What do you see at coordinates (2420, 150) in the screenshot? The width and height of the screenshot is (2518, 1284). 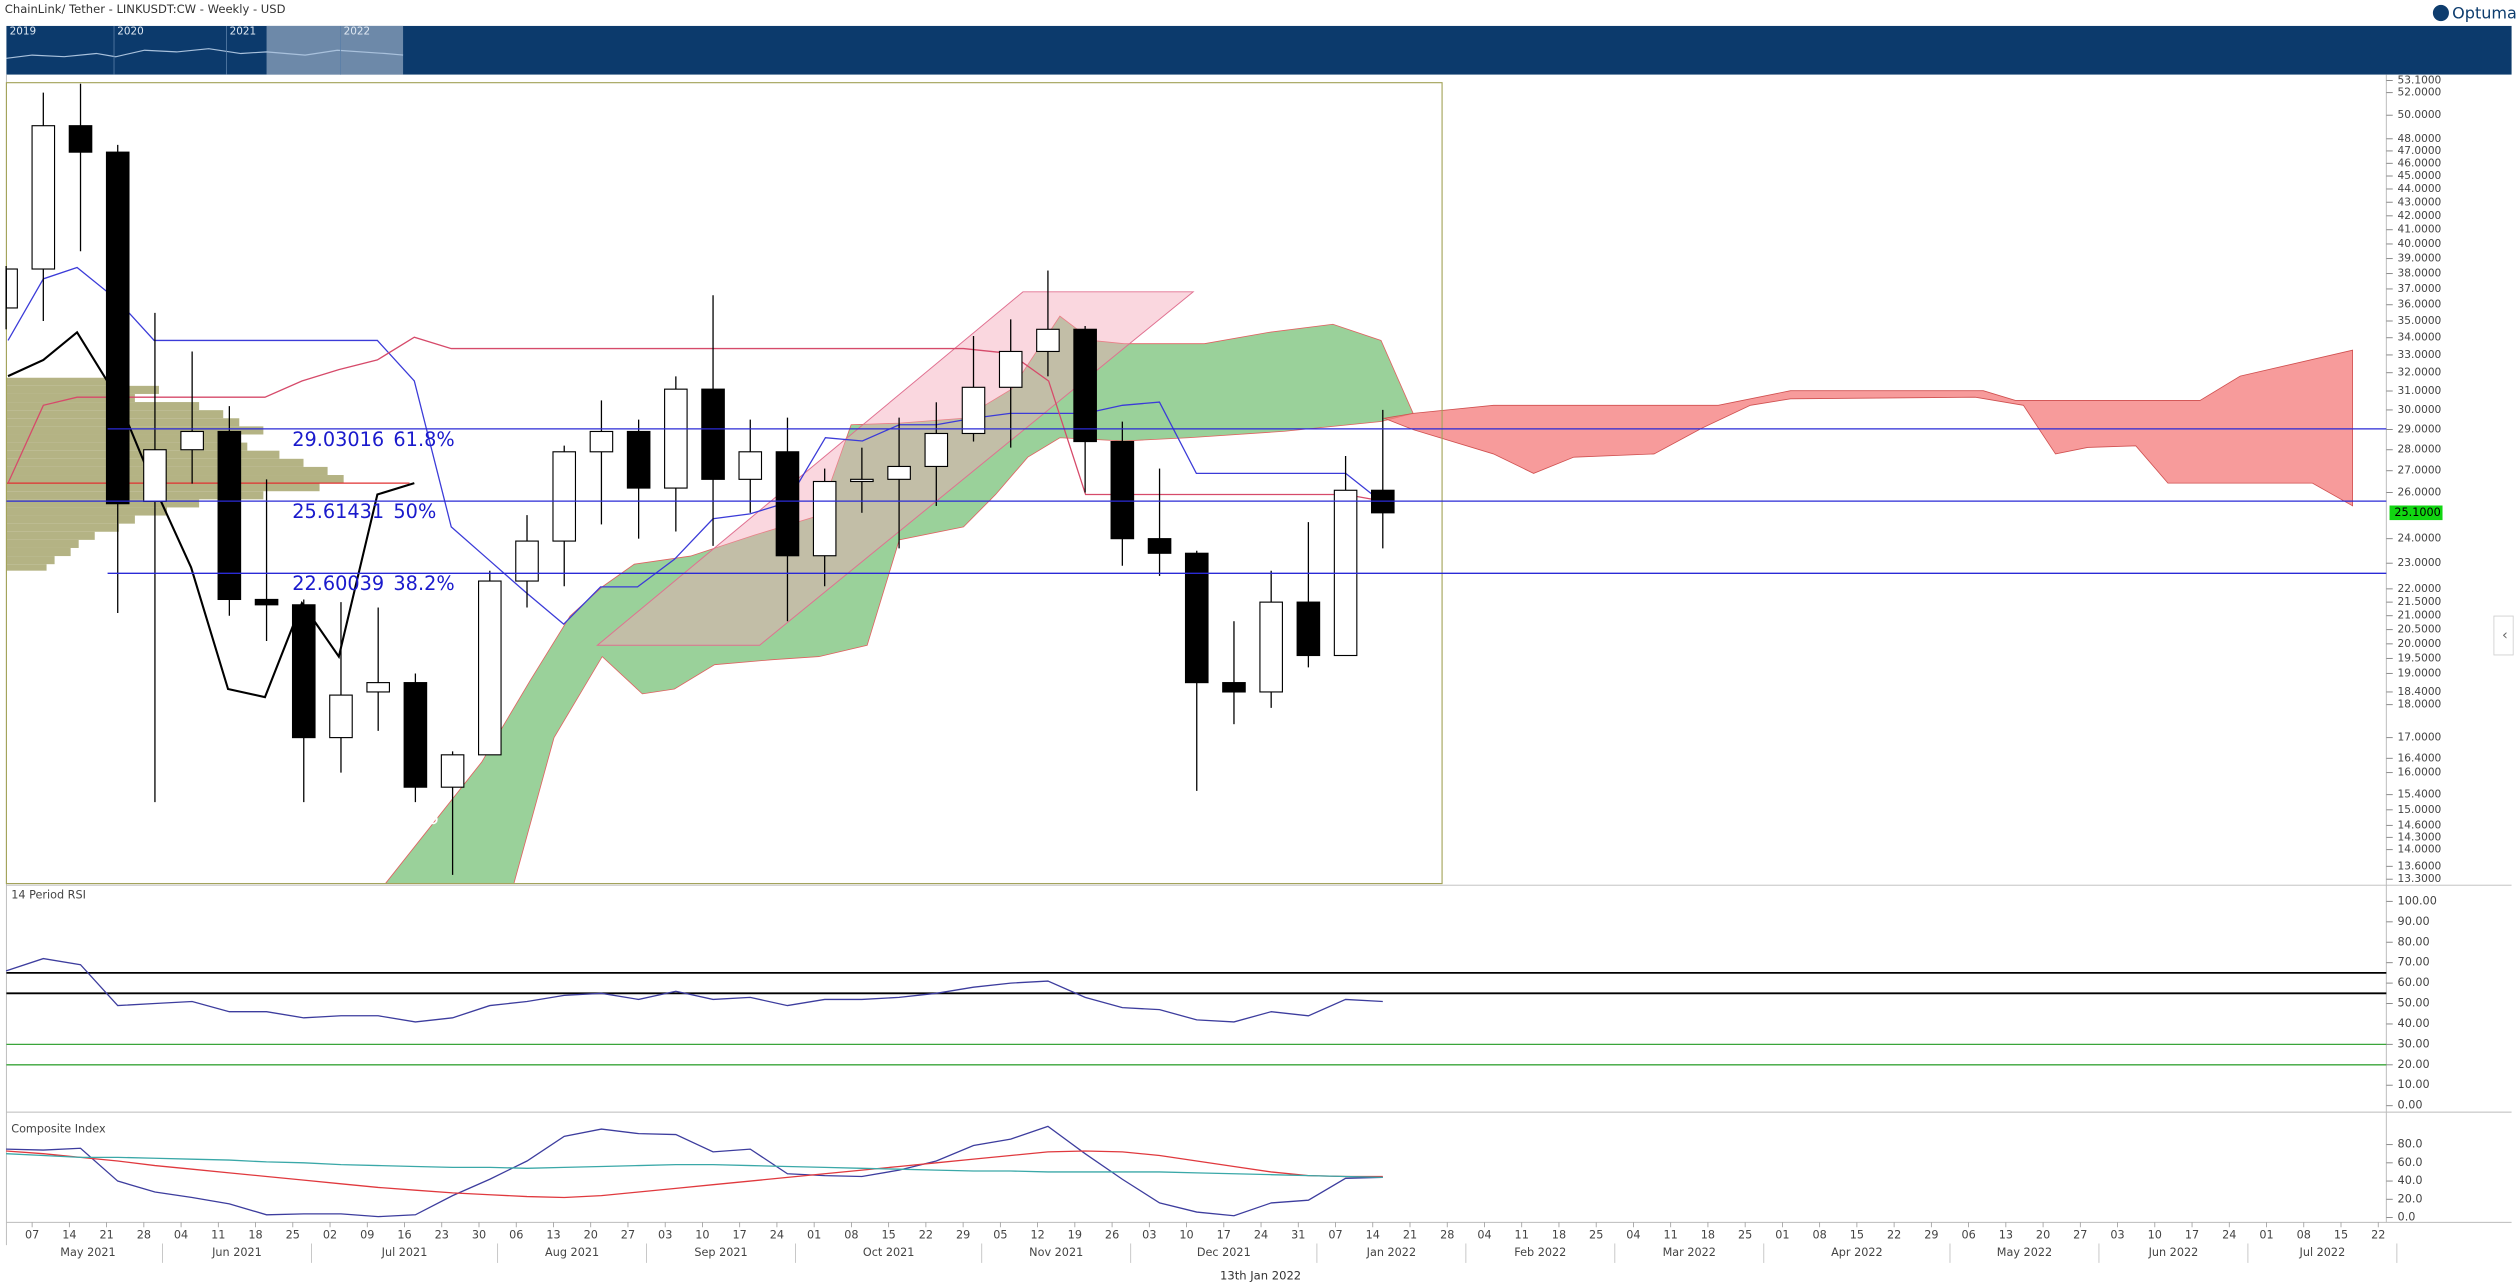 I see `y-tick-label: 47.0000` at bounding box center [2420, 150].